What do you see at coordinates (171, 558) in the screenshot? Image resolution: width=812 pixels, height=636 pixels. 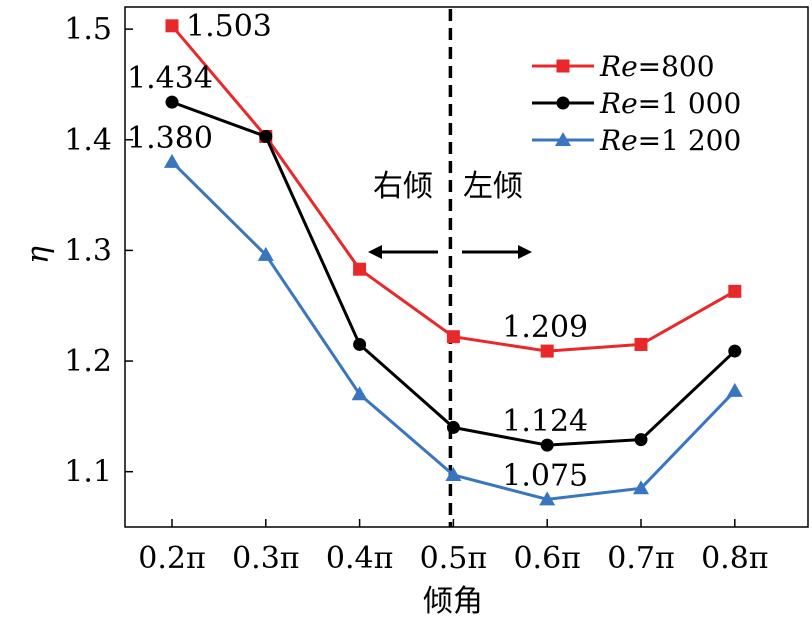 I see `x-tick-label: 0.2π` at bounding box center [171, 558].